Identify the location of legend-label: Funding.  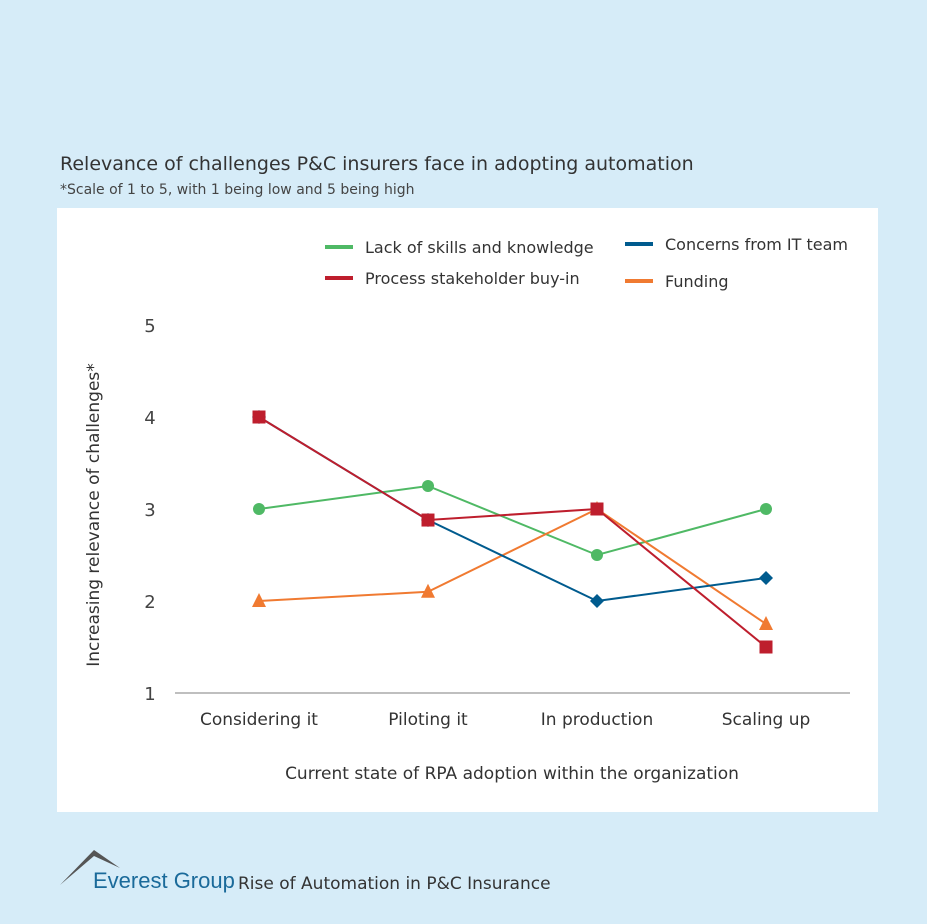
(697, 281).